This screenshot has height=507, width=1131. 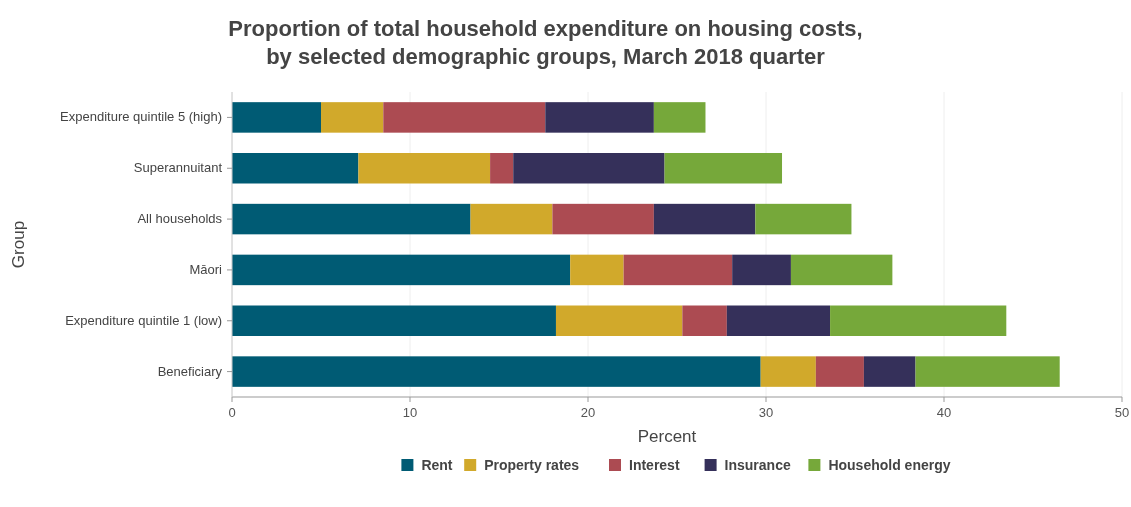 I want to click on chart-title: Proportion of total household expenditure on housing costs, by selected demographic groups, March 2018 quarter, so click(x=545, y=42).